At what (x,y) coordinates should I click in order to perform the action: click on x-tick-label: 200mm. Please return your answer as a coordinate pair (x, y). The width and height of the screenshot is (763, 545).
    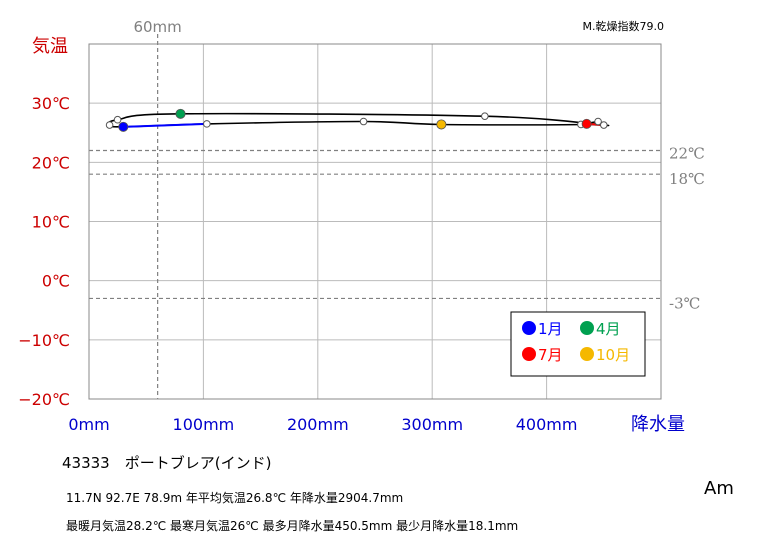
    Looking at the image, I should click on (318, 424).